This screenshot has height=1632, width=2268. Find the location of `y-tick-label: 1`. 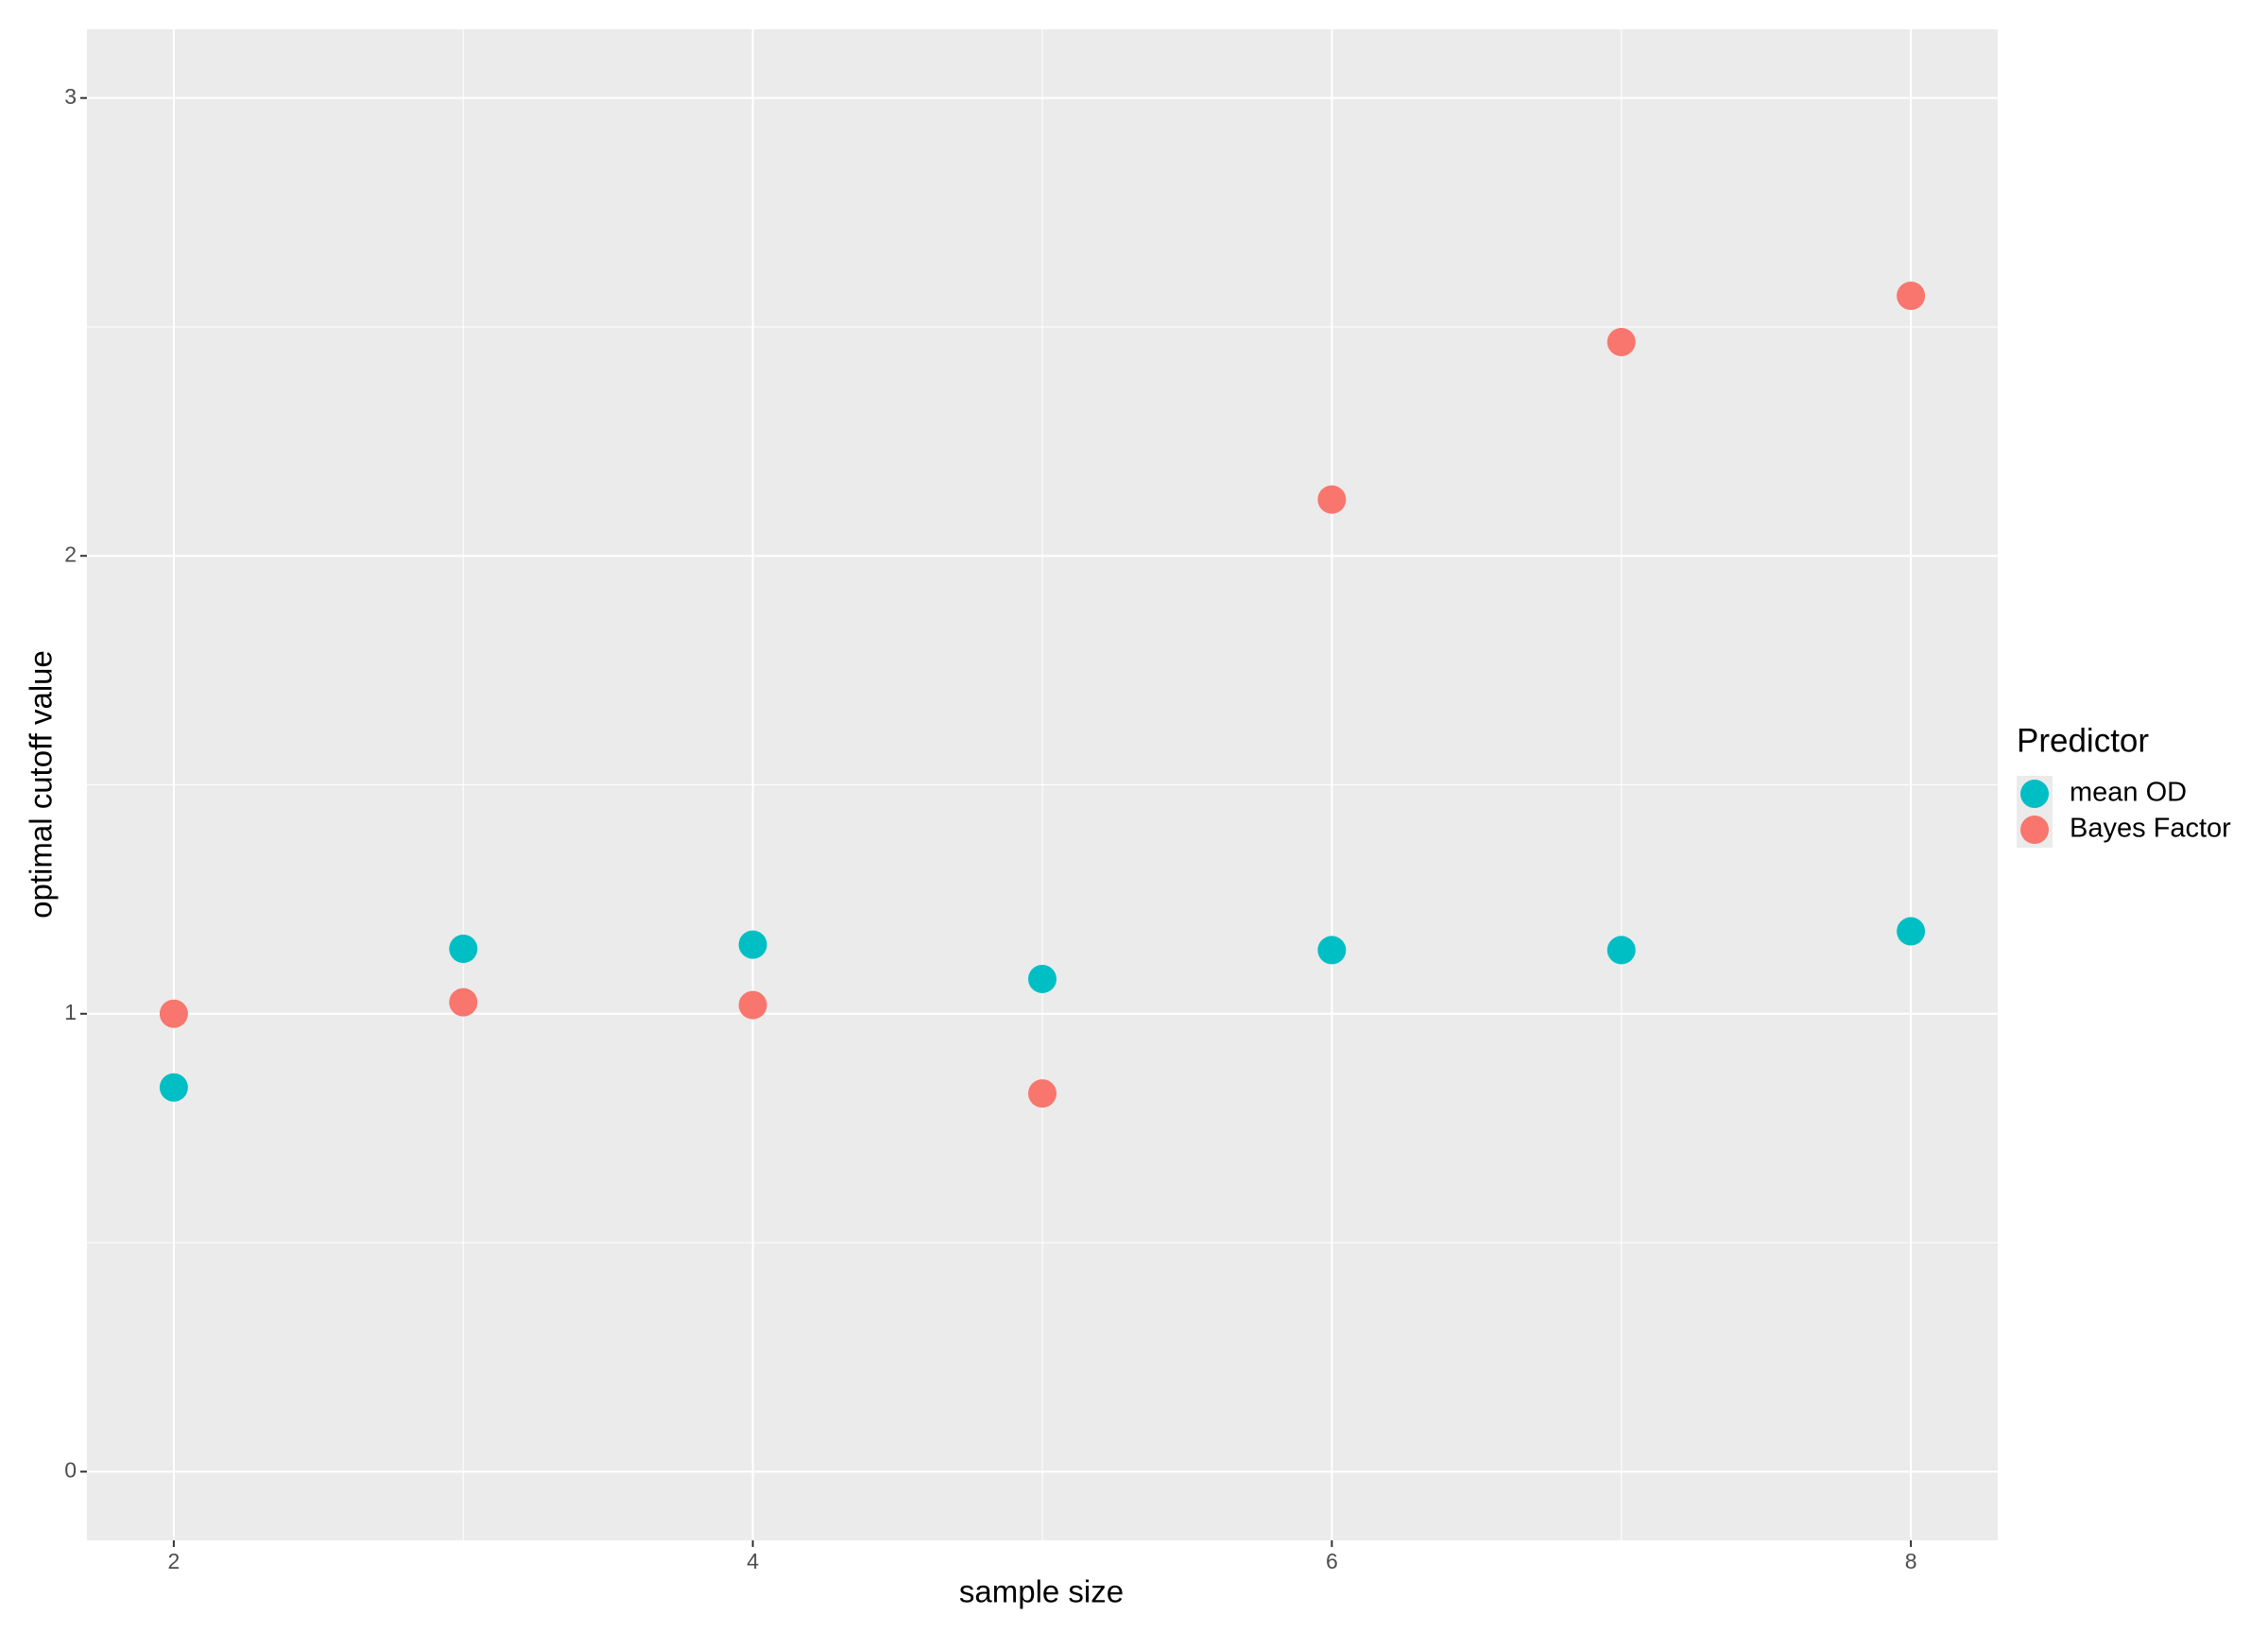

y-tick-label: 1 is located at coordinates (70, 1012).